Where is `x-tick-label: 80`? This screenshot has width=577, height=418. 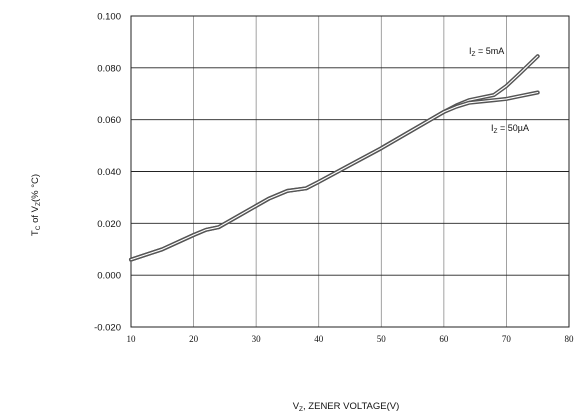
x-tick-label: 80 is located at coordinates (570, 339).